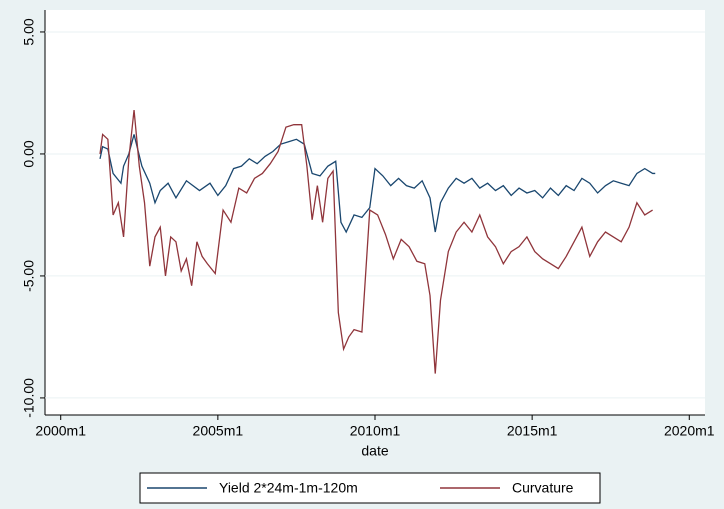 This screenshot has width=724, height=509. I want to click on y-tick-label: 5.00, so click(29, 31).